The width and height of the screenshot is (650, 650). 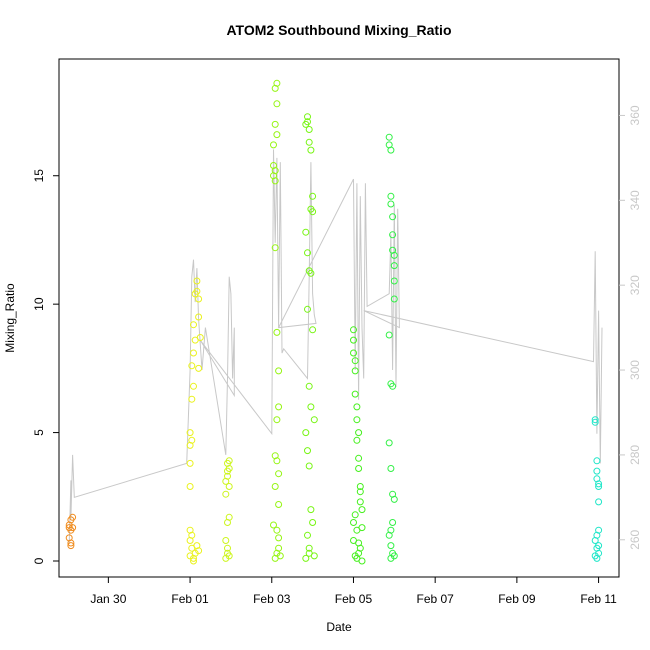 I want to click on y-axis-label: Mixing_Ratio, so click(x=10, y=318).